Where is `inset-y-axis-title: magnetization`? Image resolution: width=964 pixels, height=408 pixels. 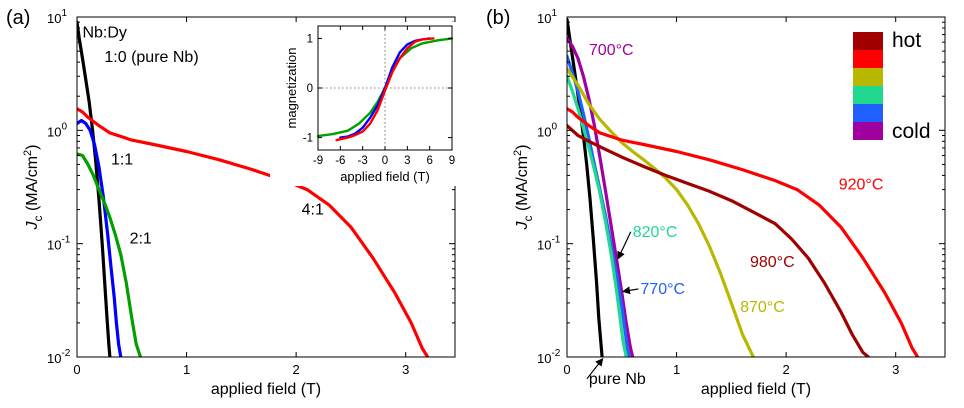
inset-y-axis-title: magnetization is located at coordinates (291, 88).